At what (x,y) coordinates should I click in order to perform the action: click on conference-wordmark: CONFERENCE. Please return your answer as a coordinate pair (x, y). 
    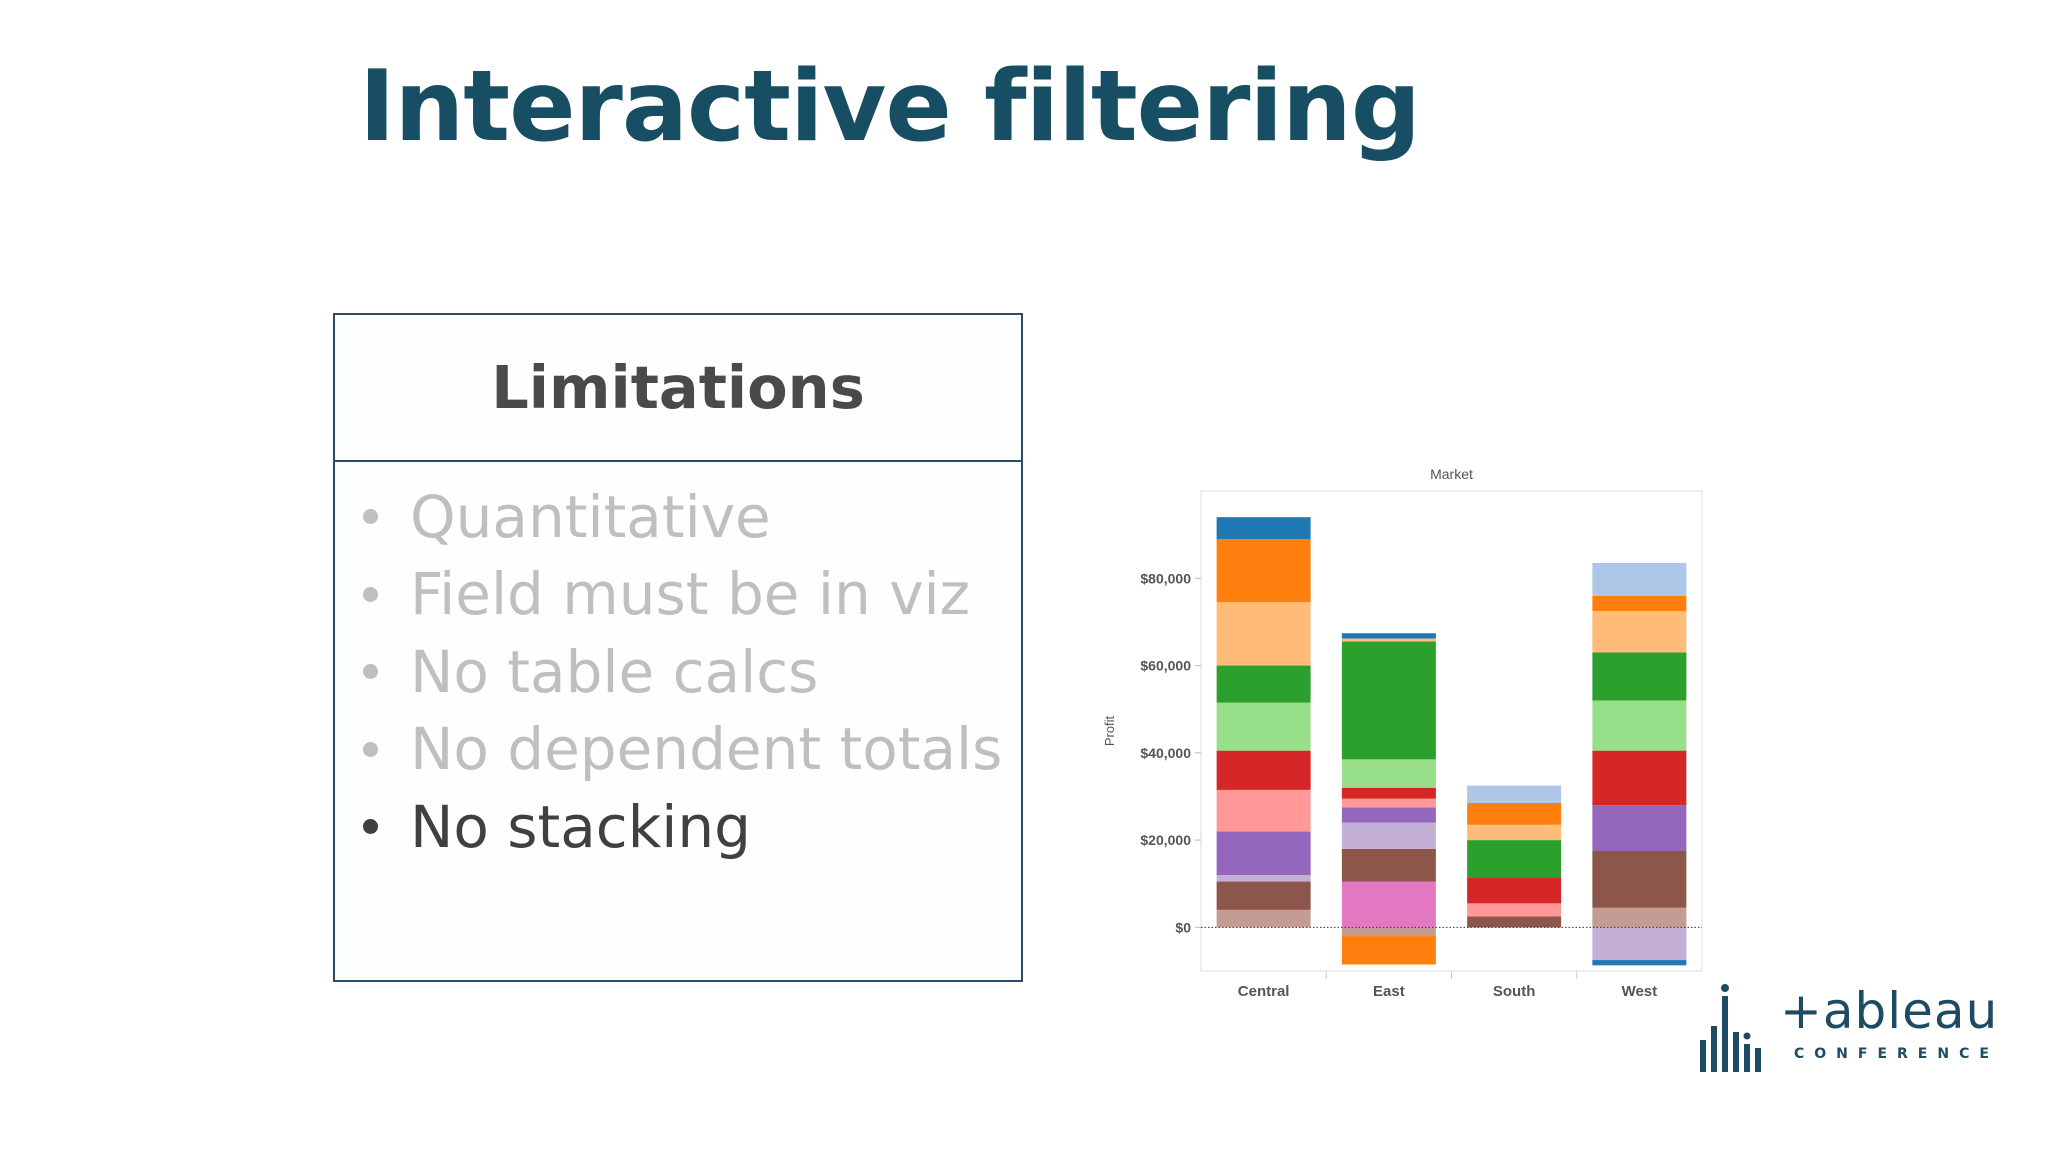
    Looking at the image, I should click on (1896, 1054).